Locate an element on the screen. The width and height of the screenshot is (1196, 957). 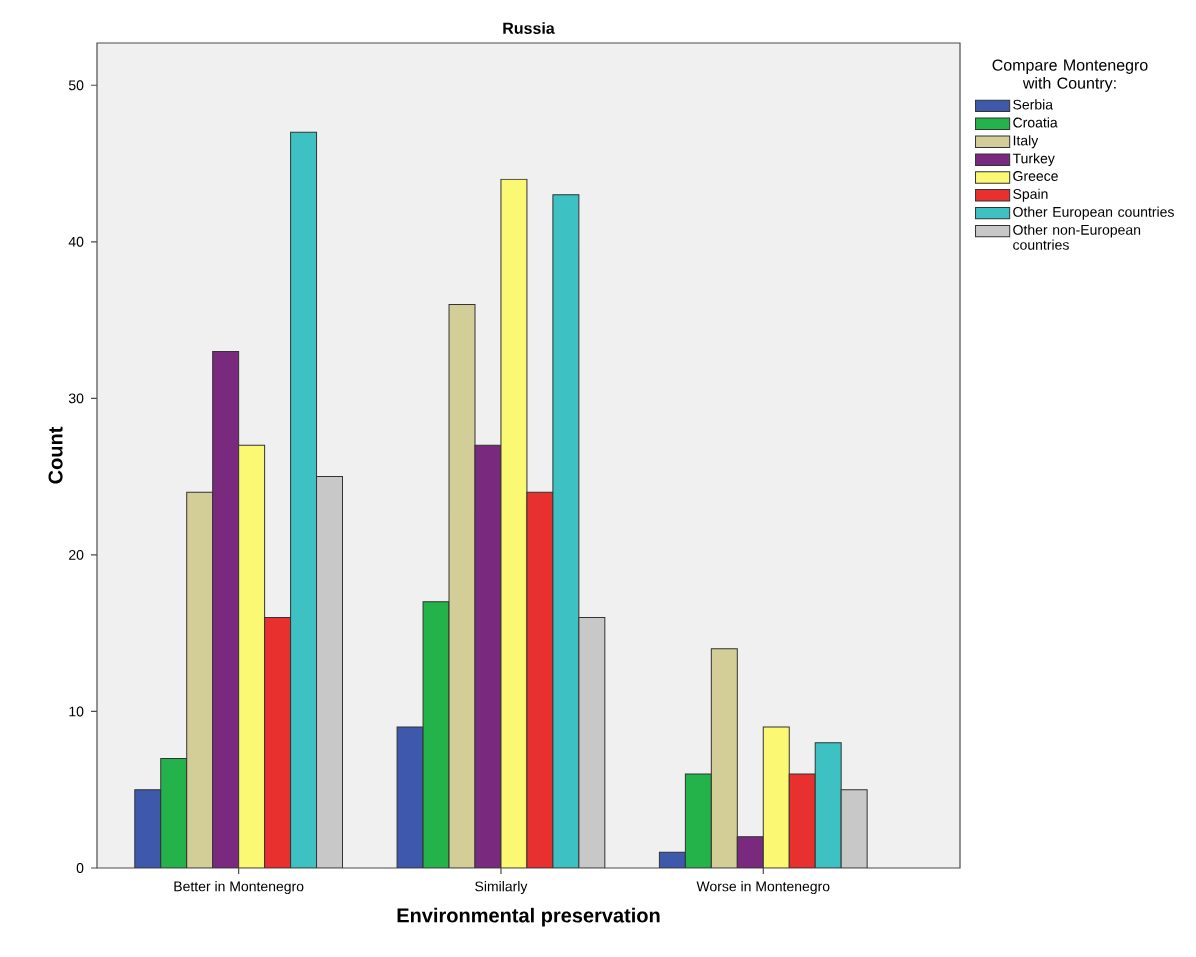
legend-label: Greece is located at coordinates (1035, 176).